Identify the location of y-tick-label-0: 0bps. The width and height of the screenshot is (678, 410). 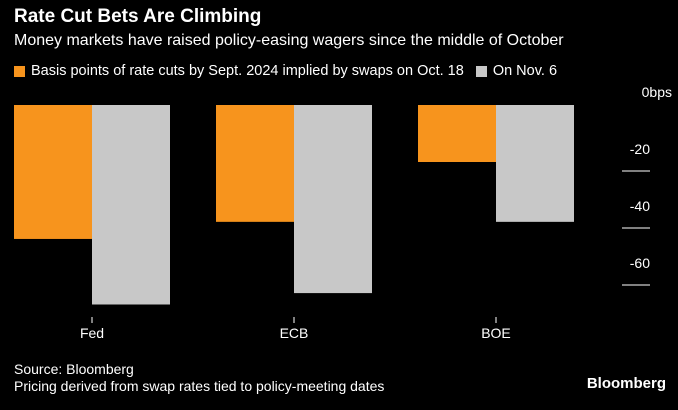
(657, 92).